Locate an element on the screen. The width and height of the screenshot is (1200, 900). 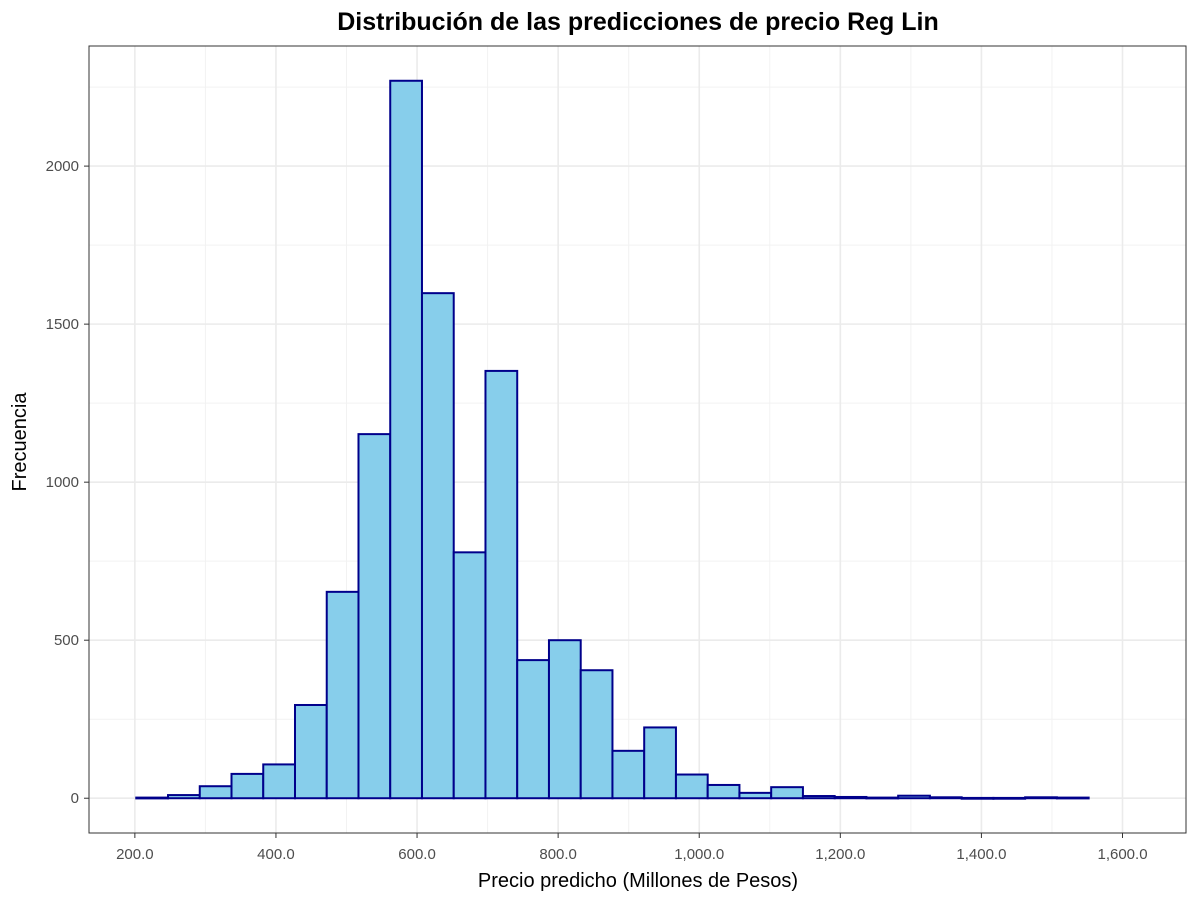
y-tick-label: 500 is located at coordinates (66, 640).